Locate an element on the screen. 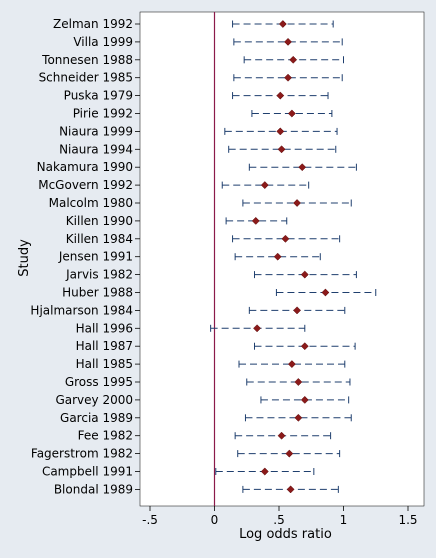  study-row: Schneider 1985 is located at coordinates (191, 78).